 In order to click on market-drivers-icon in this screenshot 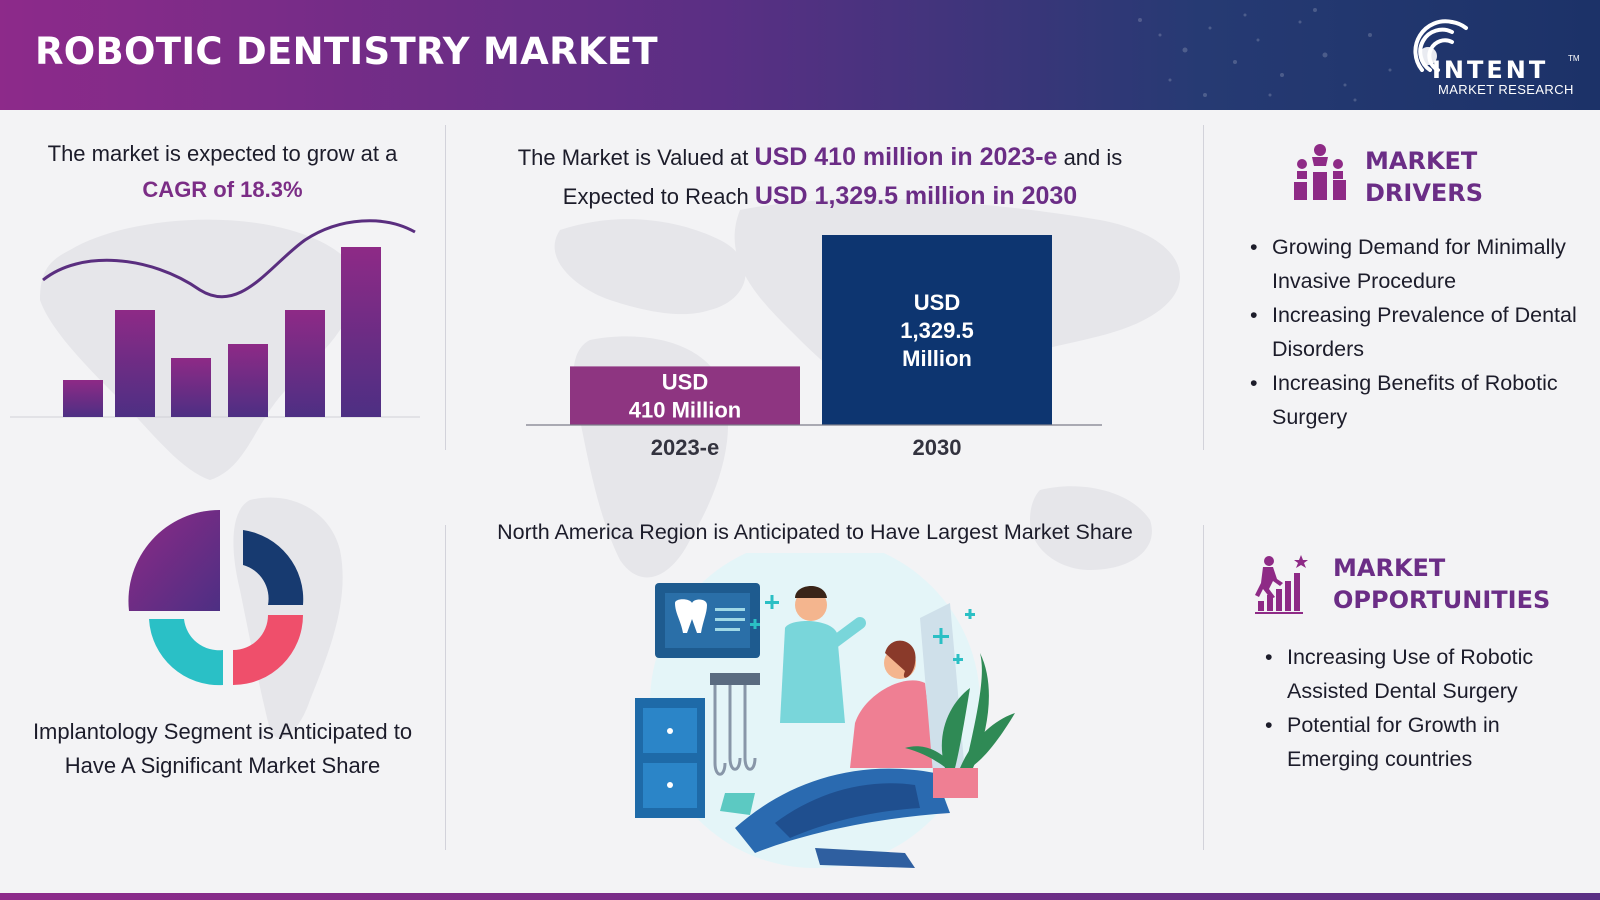, I will do `click(1320, 172)`.